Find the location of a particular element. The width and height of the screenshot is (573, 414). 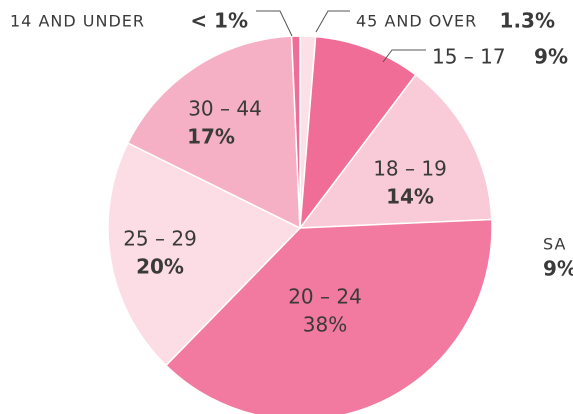

slice-value-label: 20% is located at coordinates (160, 267).